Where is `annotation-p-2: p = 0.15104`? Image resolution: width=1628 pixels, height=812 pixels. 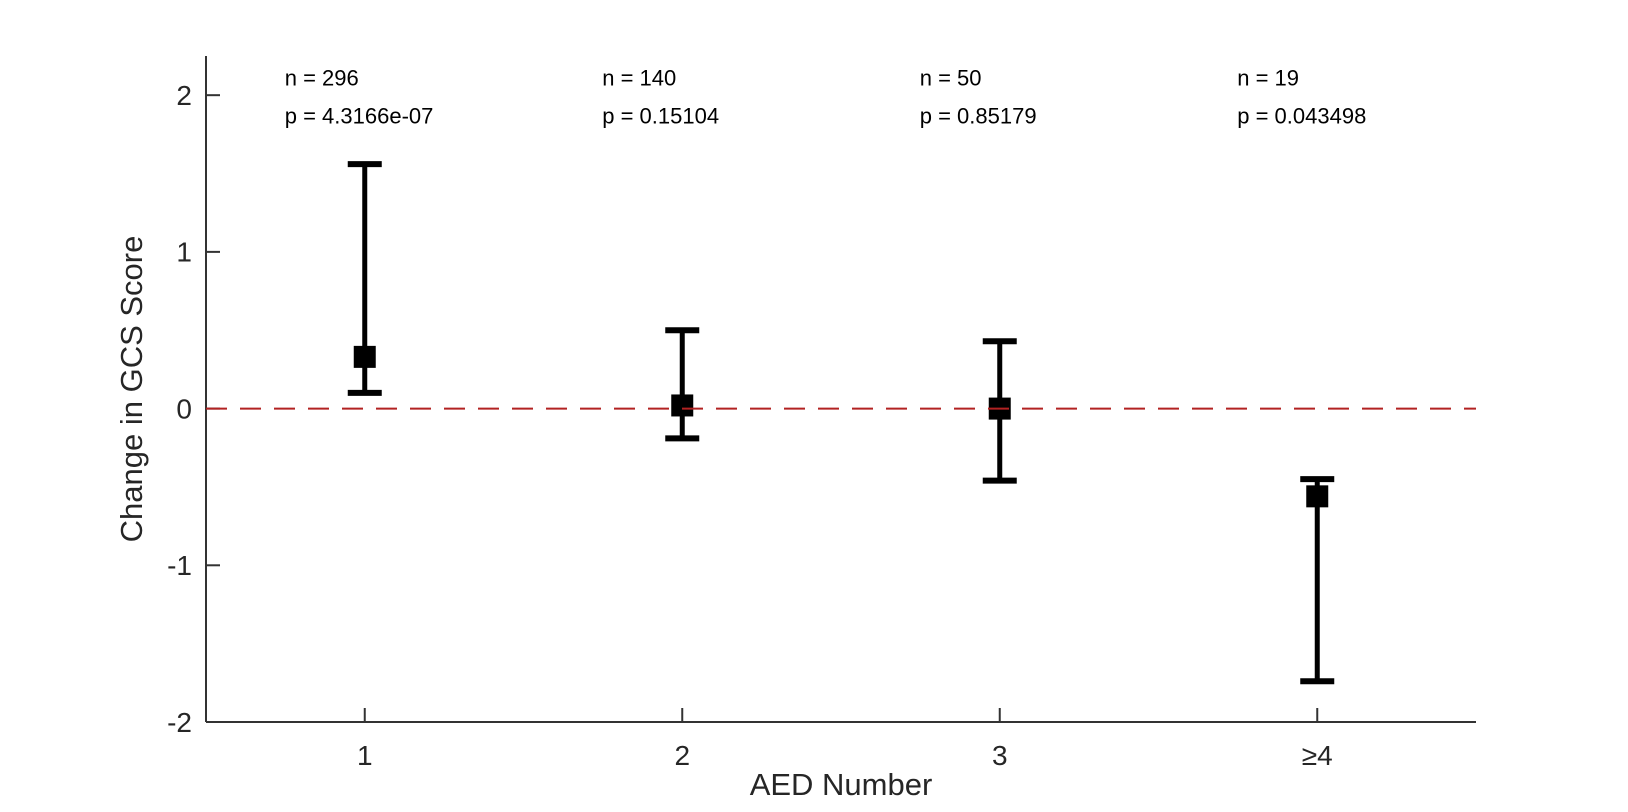
annotation-p-2: p = 0.15104 is located at coordinates (660, 116).